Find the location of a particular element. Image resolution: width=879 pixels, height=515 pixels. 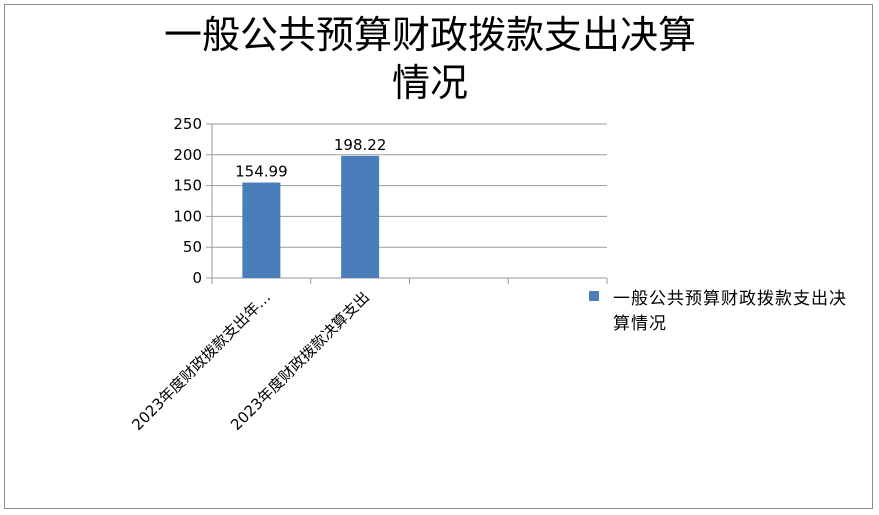

y-tick-label: 250 is located at coordinates (187, 124).